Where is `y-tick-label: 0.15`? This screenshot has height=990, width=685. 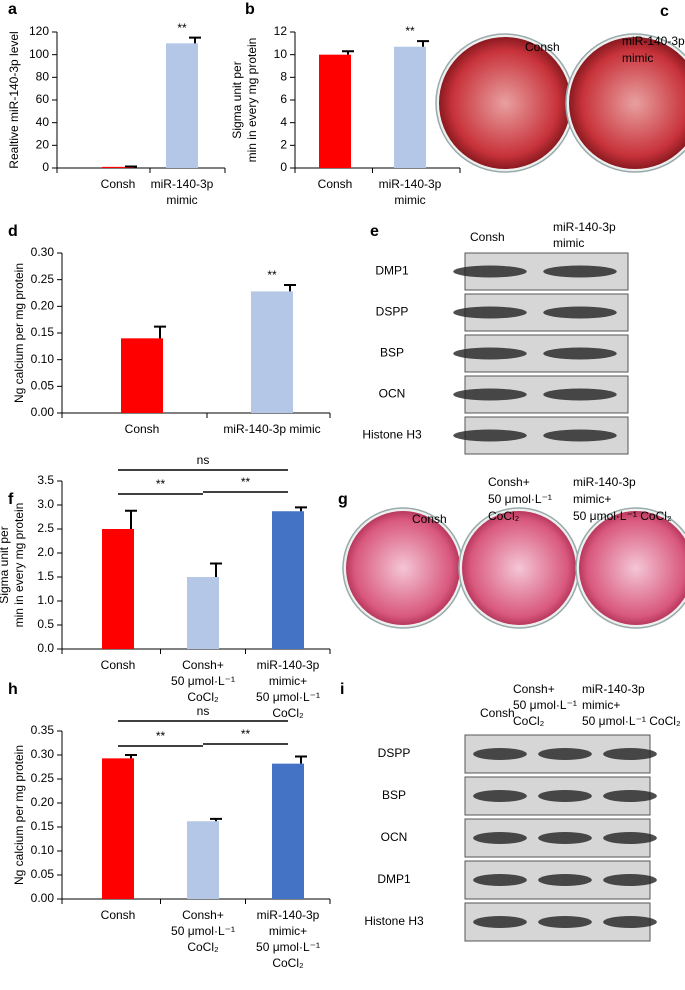
y-tick-label: 0.15 is located at coordinates (43, 332).